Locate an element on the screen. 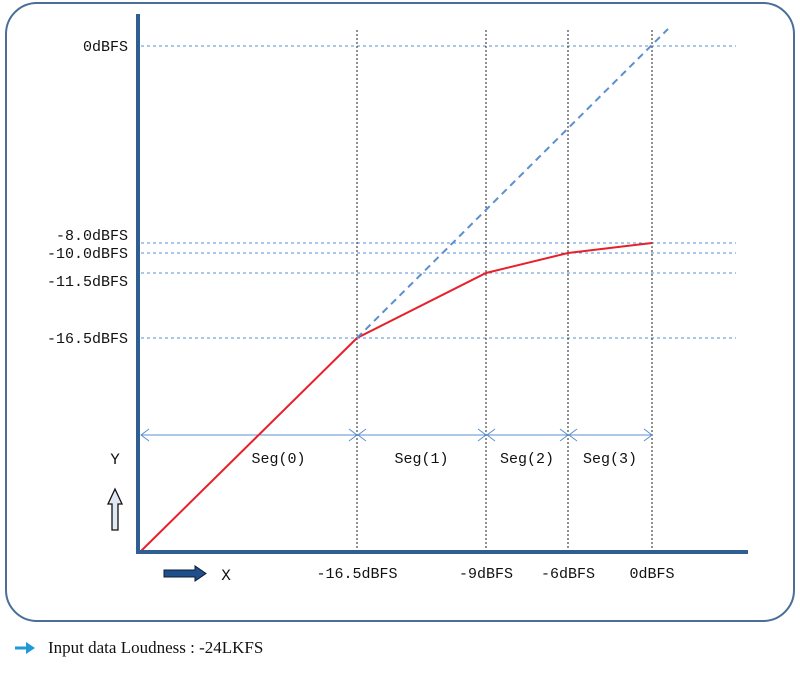  segment-label-2: Seg(2) is located at coordinates (527, 459).